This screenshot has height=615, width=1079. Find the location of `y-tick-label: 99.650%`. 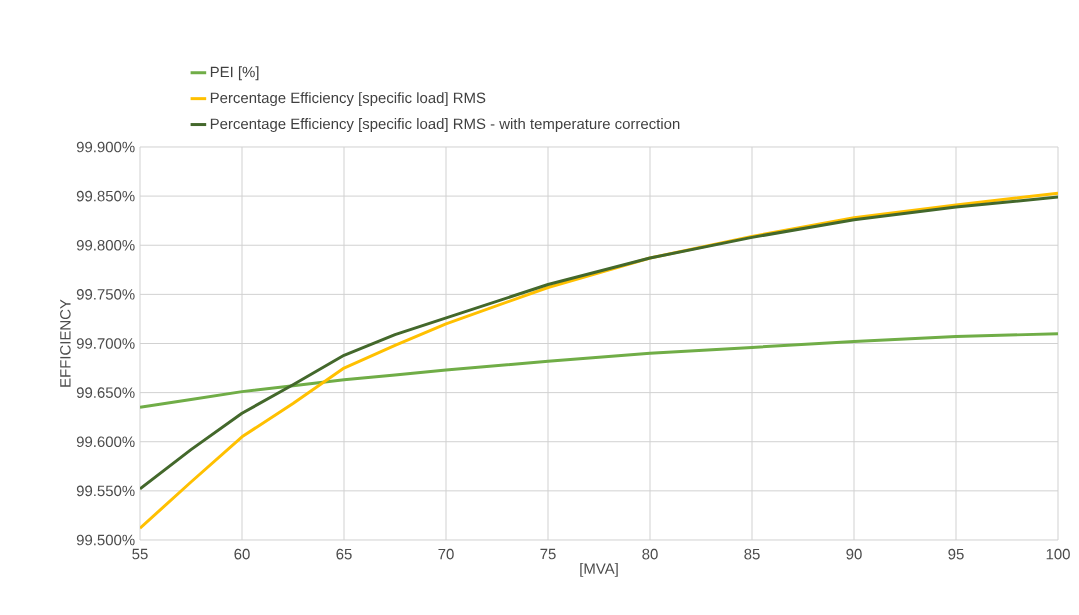

y-tick-label: 99.650% is located at coordinates (105, 392).